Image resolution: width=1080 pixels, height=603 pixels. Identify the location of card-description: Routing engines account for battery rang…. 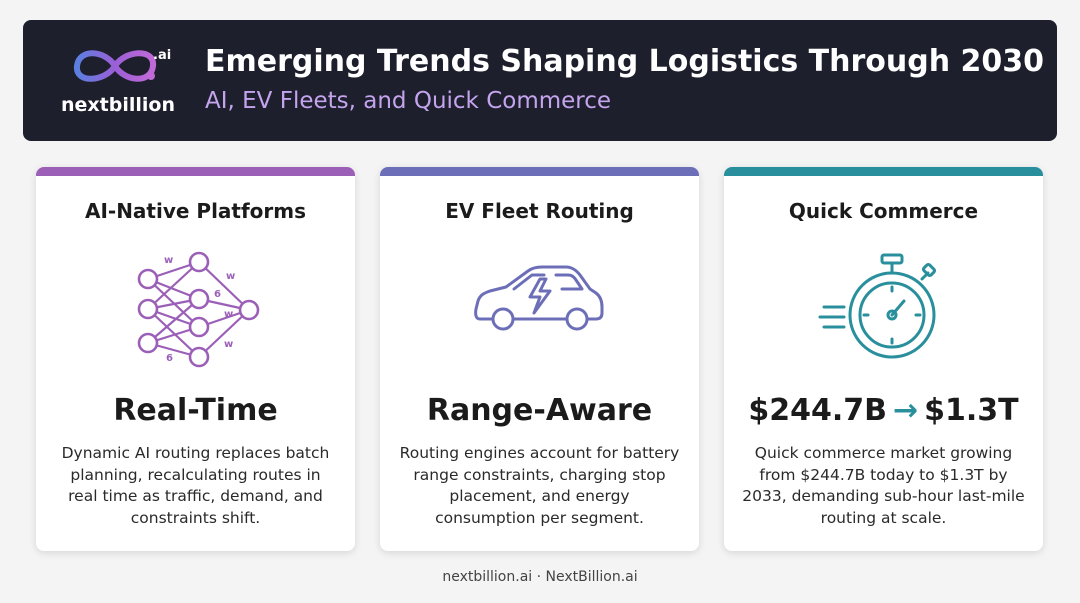
(539, 485).